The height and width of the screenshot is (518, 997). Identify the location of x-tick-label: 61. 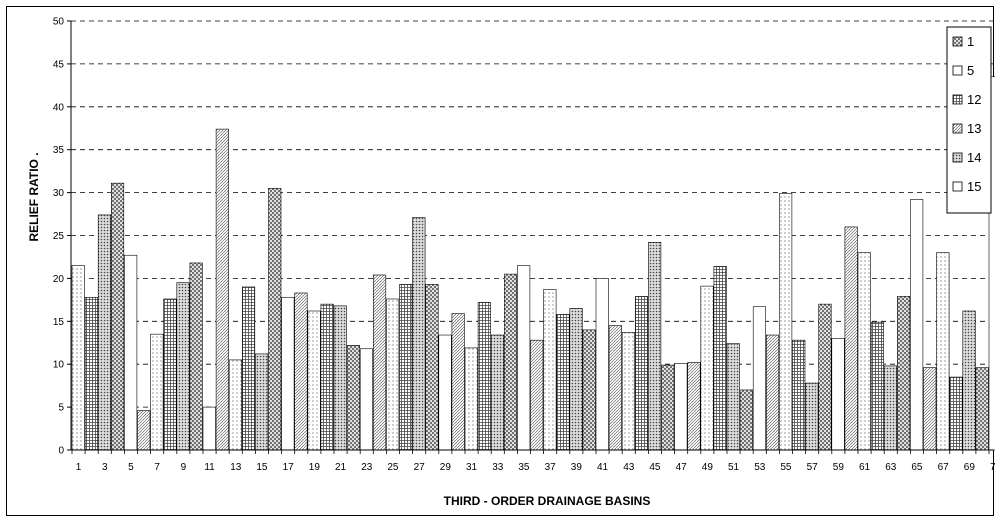
(865, 467).